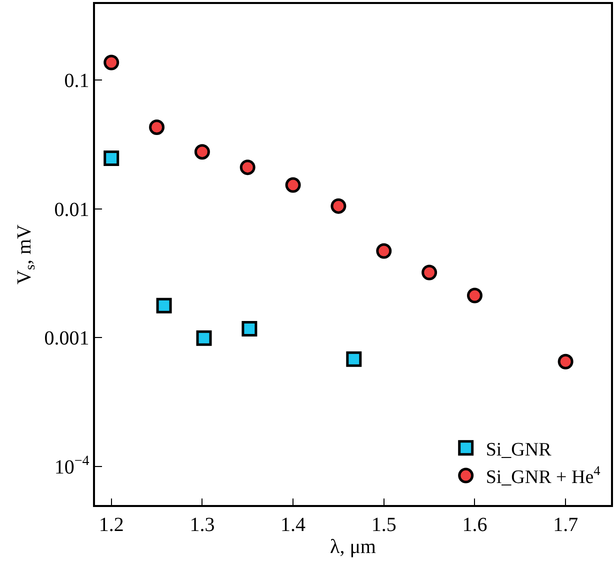 The image size is (615, 567). What do you see at coordinates (353, 547) in the screenshot?
I see `x-axis-title: λ, μm` at bounding box center [353, 547].